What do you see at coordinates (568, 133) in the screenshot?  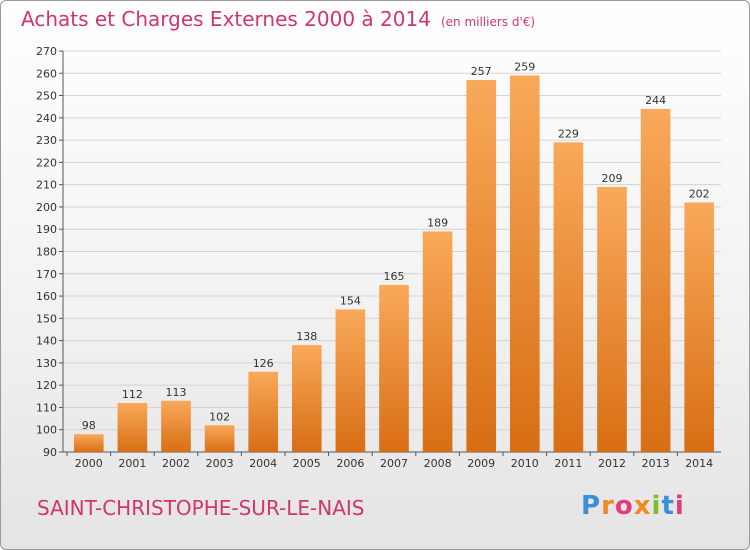 I see `value-label: 229` at bounding box center [568, 133].